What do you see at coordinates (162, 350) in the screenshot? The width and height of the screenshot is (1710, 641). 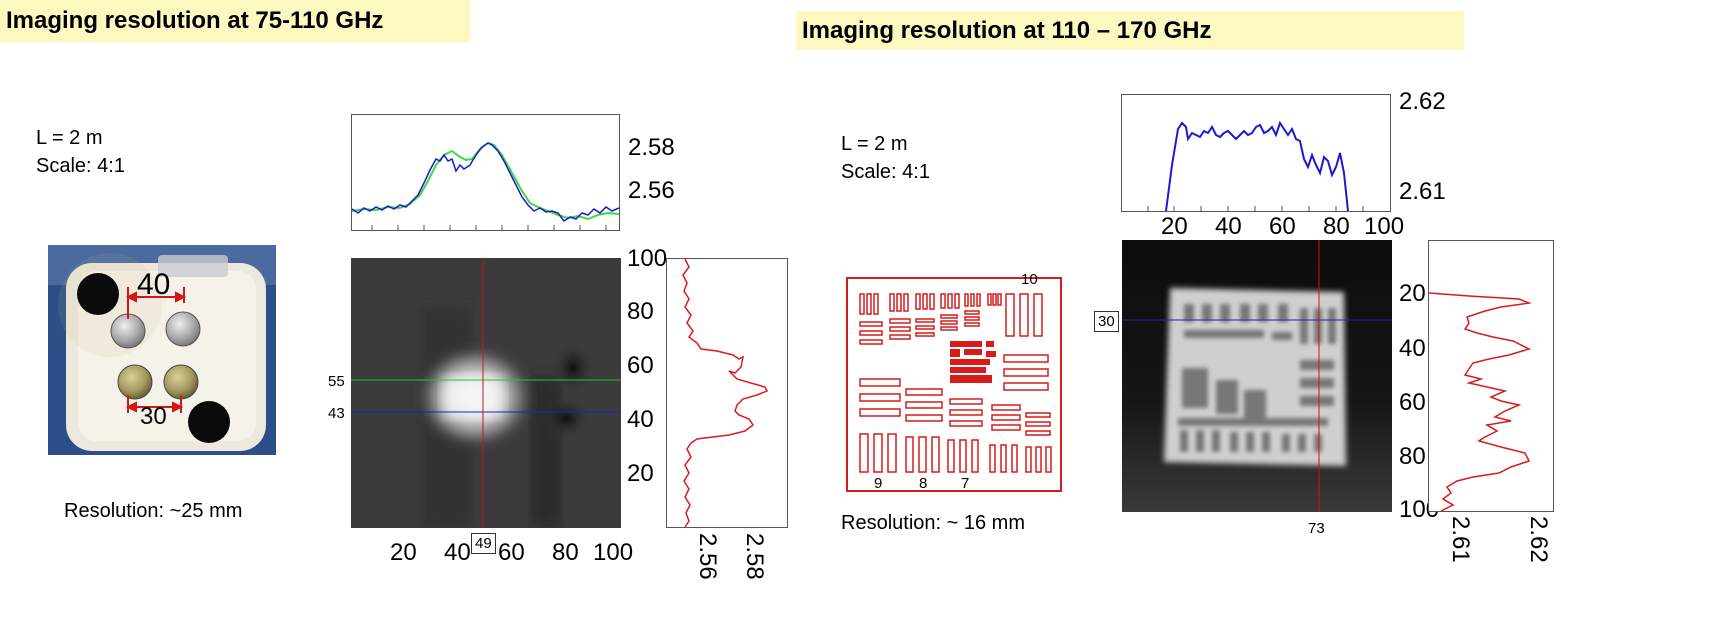 I see `coin-photo` at bounding box center [162, 350].